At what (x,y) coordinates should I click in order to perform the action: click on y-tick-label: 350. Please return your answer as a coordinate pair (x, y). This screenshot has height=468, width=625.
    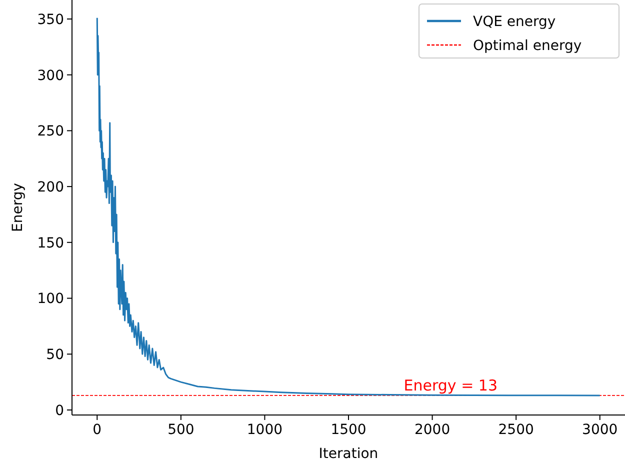
    Looking at the image, I should click on (50, 20).